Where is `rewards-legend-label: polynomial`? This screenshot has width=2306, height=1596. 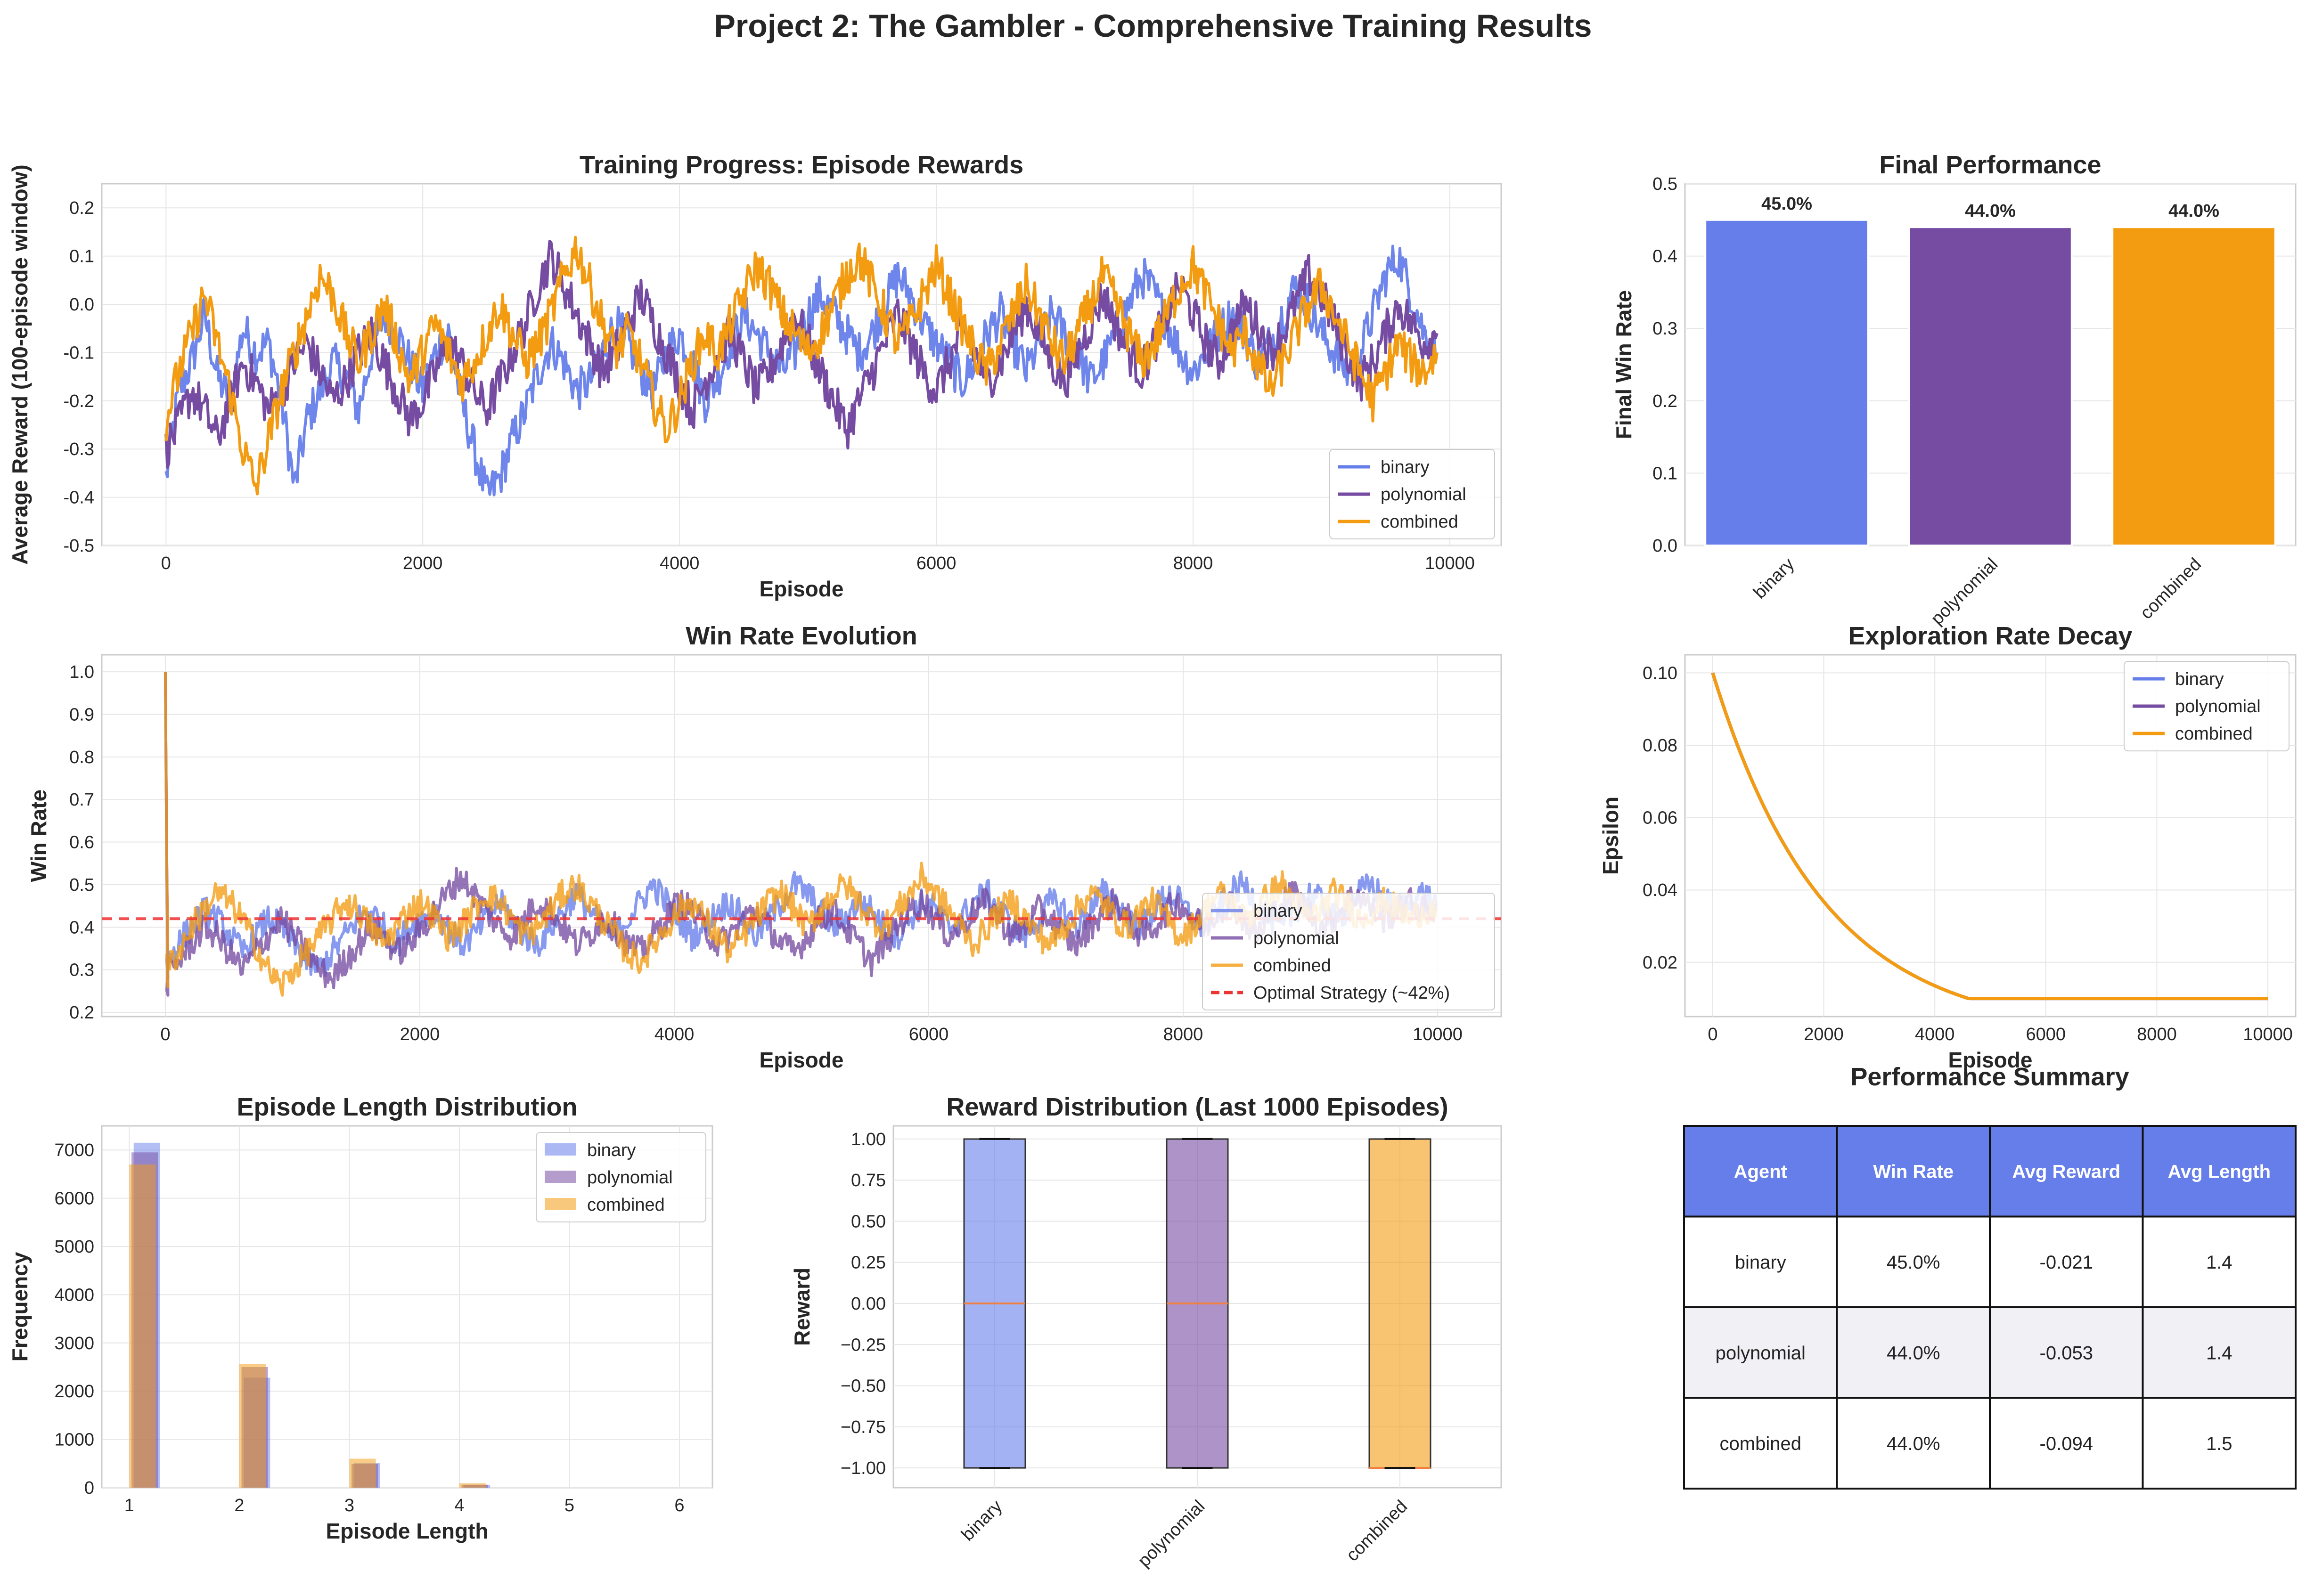
rewards-legend-label: polynomial is located at coordinates (1423, 495).